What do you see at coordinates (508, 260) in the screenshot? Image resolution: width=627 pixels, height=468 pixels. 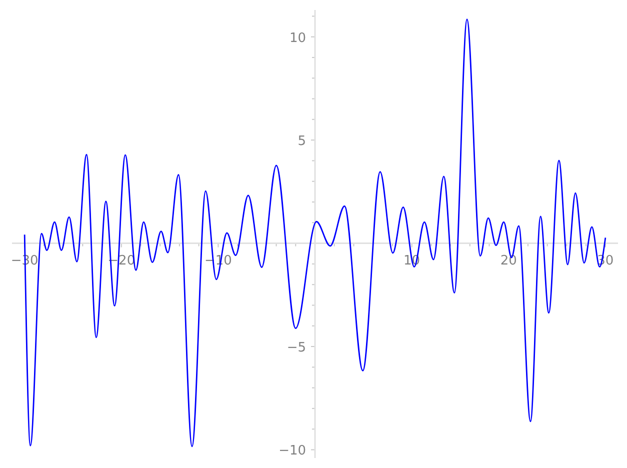 I see `x-tick-label: 20` at bounding box center [508, 260].